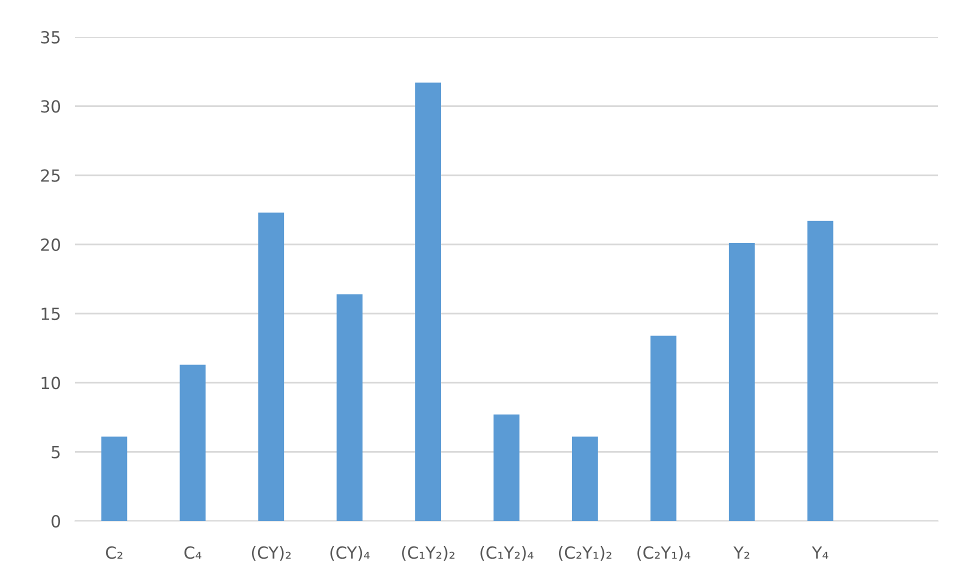 The image size is (956, 581). Describe the element at coordinates (820, 552) in the screenshot. I see `x-tick-label: Y₄` at that location.